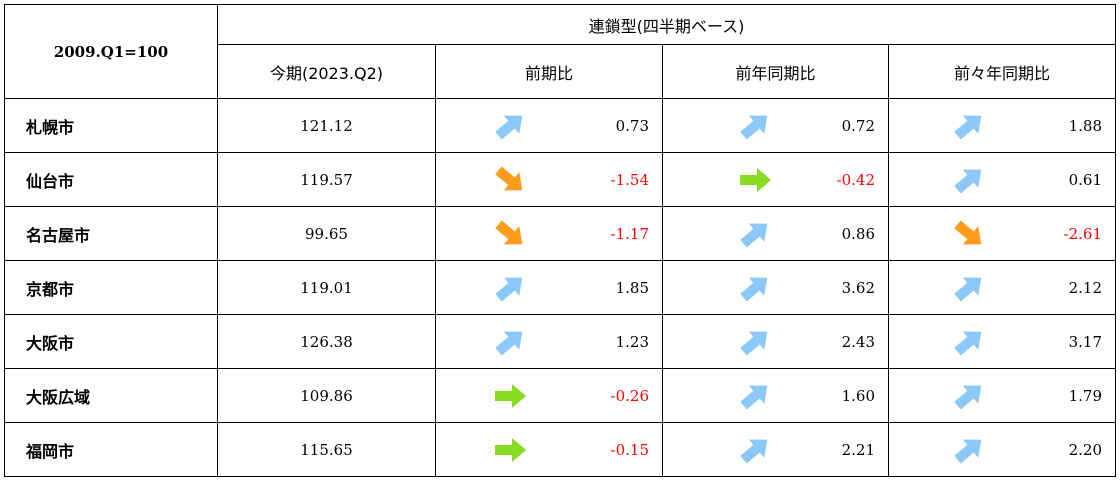 Image resolution: width=1120 pixels, height=489 pixels. Describe the element at coordinates (775, 71) in the screenshot. I see `header-yoy: 前年同期比` at that location.